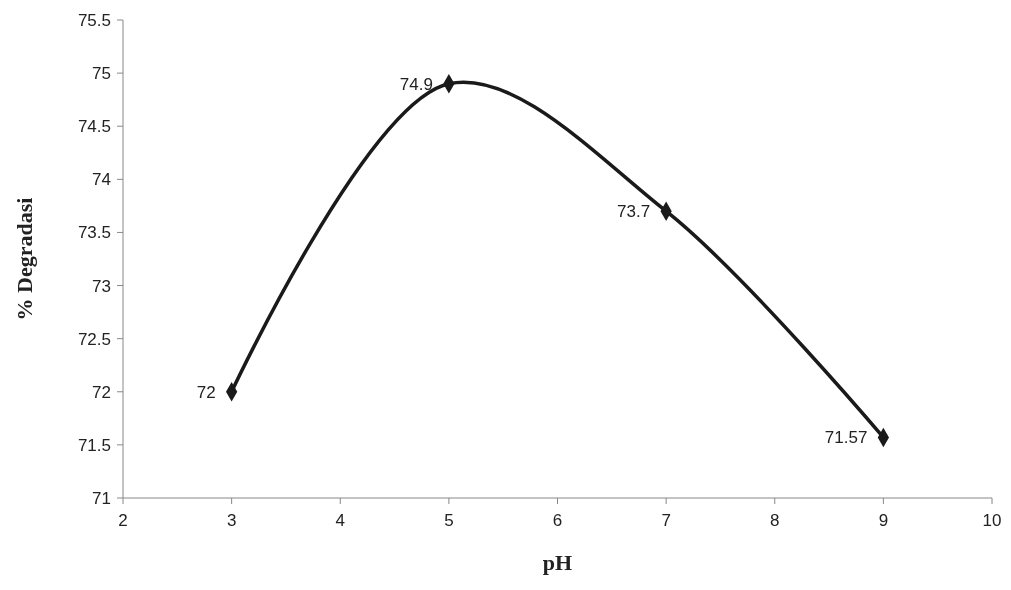  What do you see at coordinates (340, 520) in the screenshot?
I see `x-tick-label: 4` at bounding box center [340, 520].